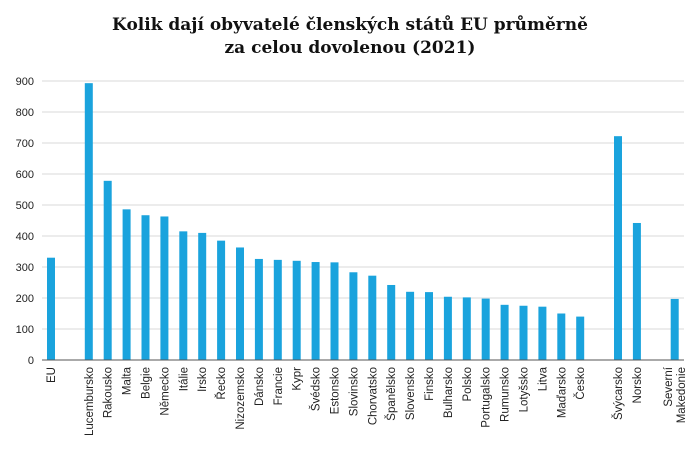  What do you see at coordinates (506, 394) in the screenshot?
I see `x-tick-label: Rumunsko` at bounding box center [506, 394].